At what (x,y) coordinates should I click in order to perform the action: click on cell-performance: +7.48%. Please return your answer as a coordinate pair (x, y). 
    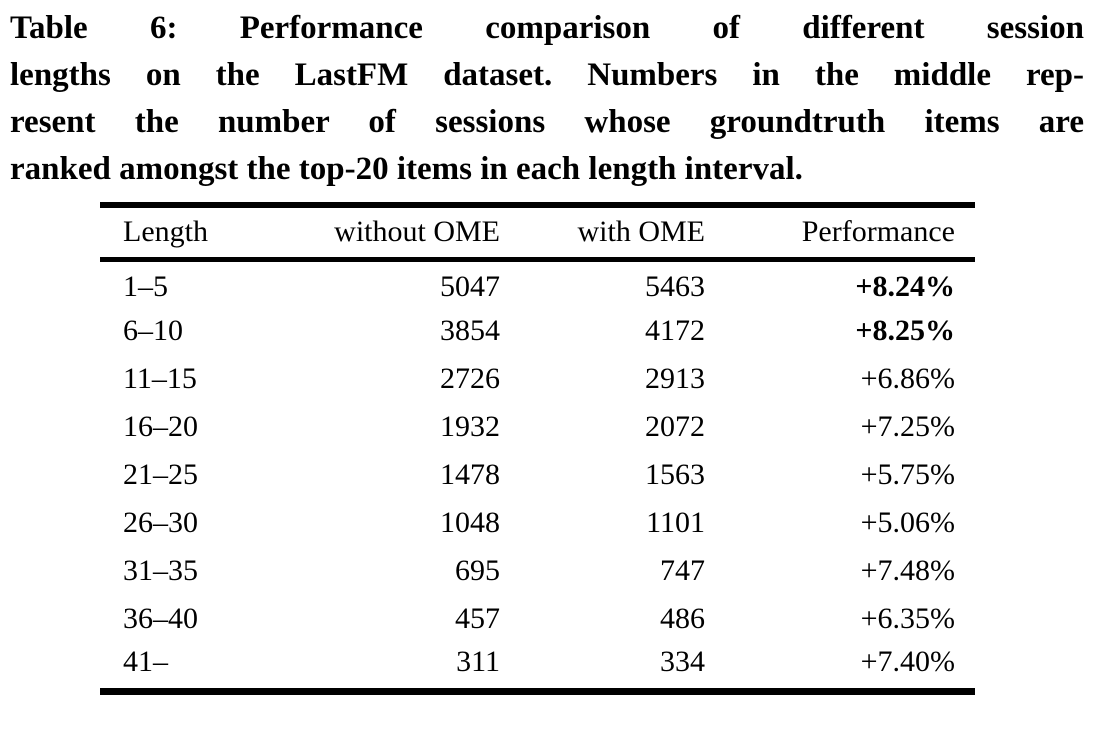
    Looking at the image, I should click on (907, 570).